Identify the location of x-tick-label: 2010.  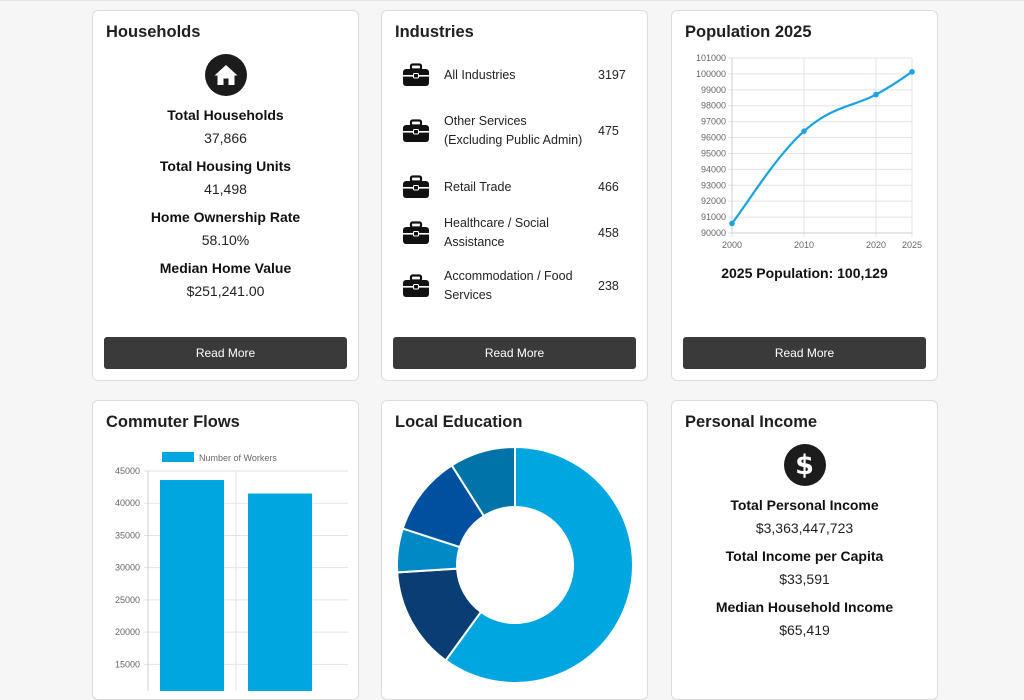
(804, 245).